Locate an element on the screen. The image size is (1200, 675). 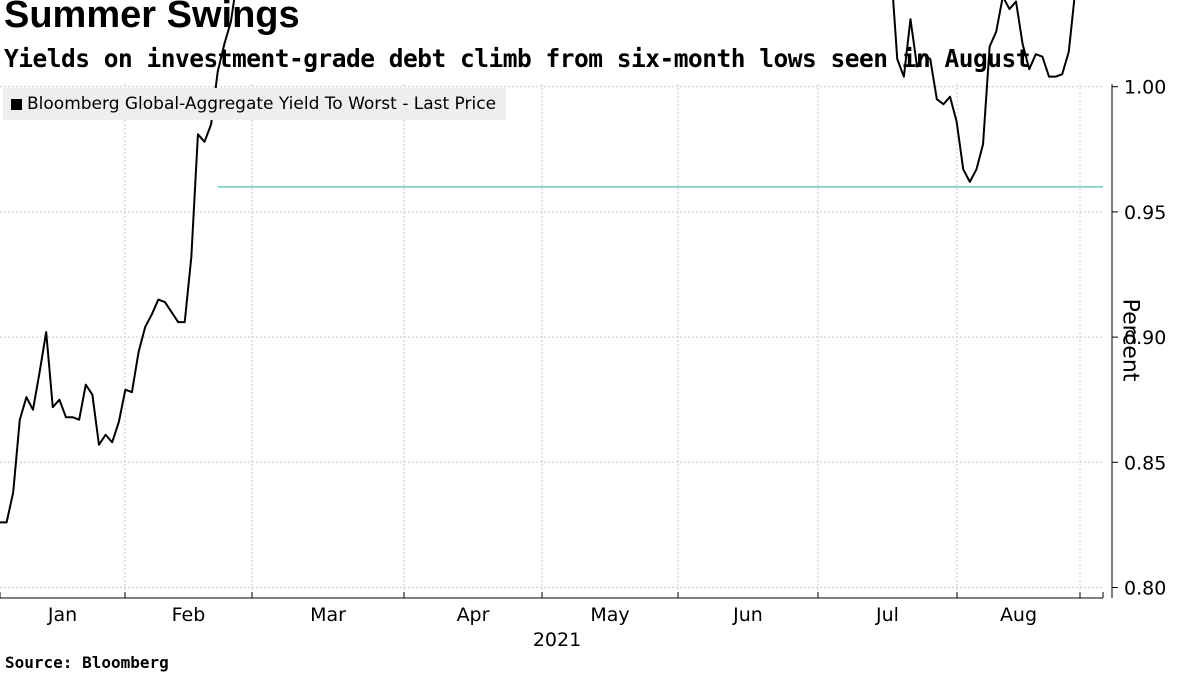
x-year-label: 2021 is located at coordinates (557, 640).